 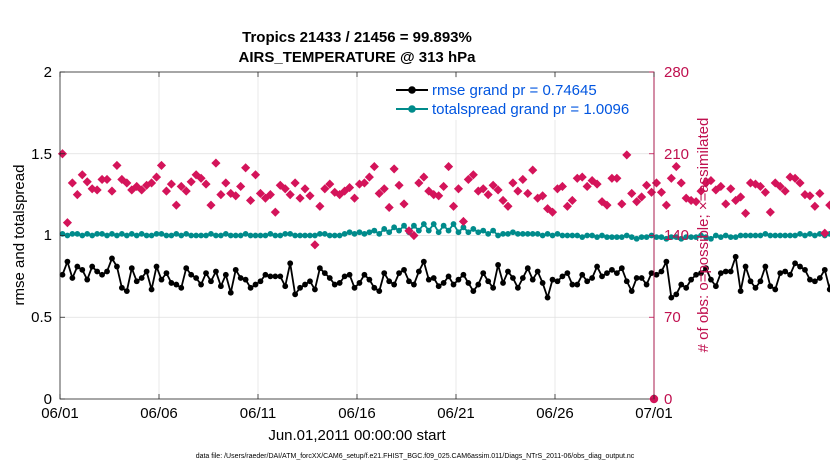 I want to click on y-right-tick-label: 70, so click(x=672, y=317).